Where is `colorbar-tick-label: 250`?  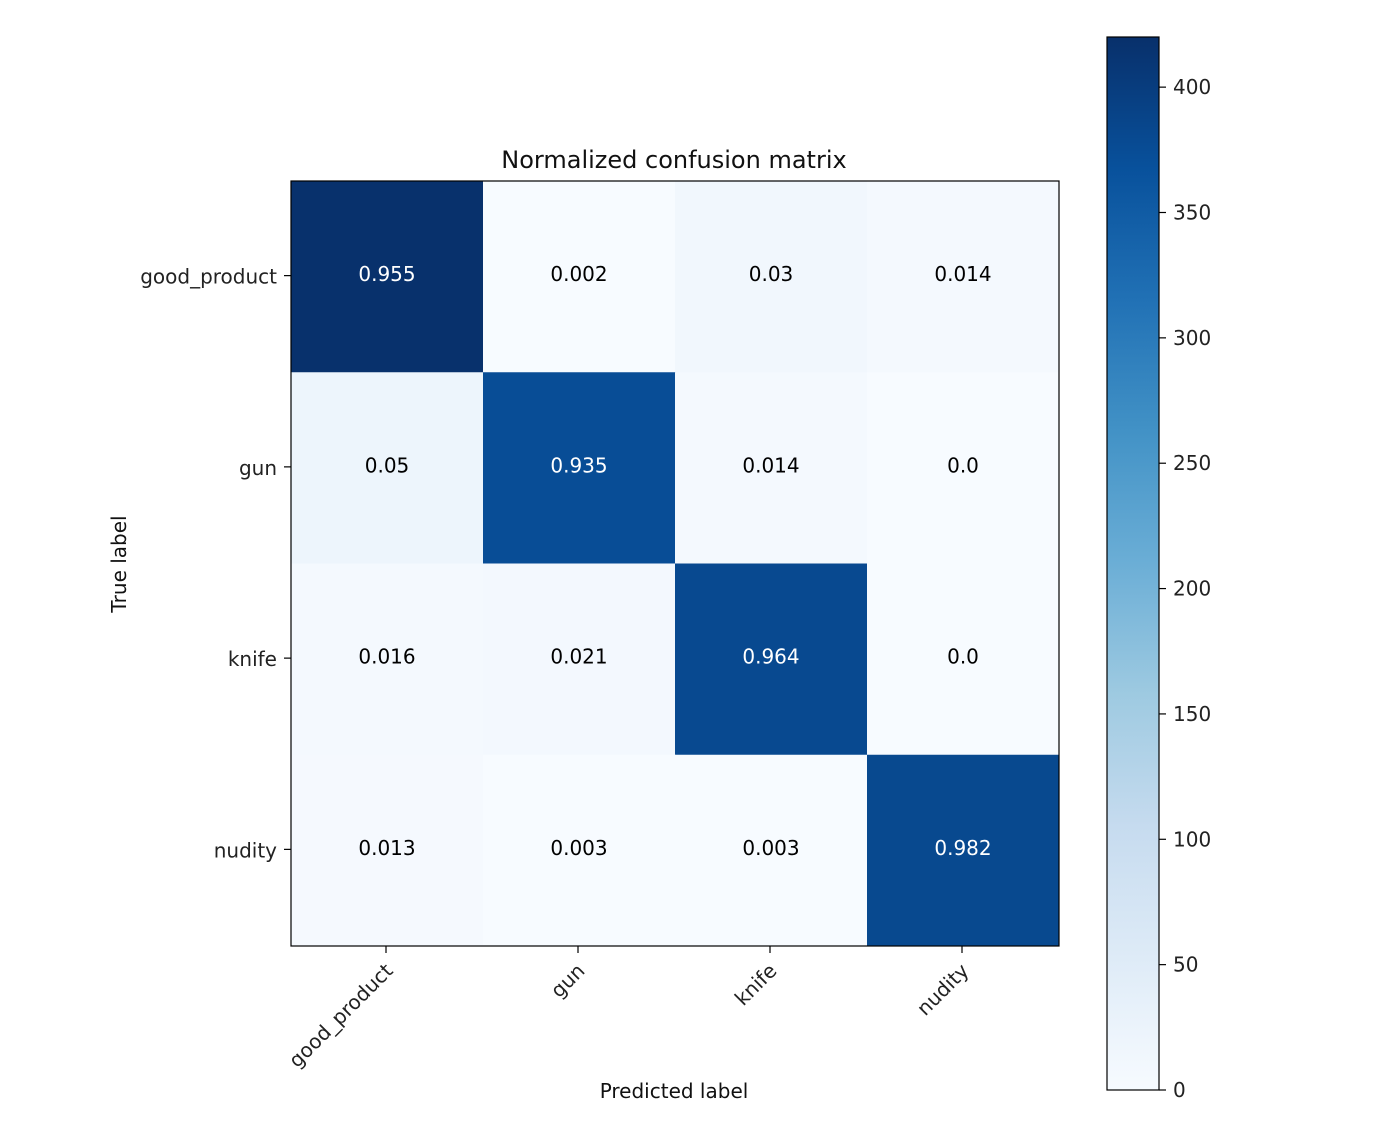
colorbar-tick-label: 250 is located at coordinates (1192, 463).